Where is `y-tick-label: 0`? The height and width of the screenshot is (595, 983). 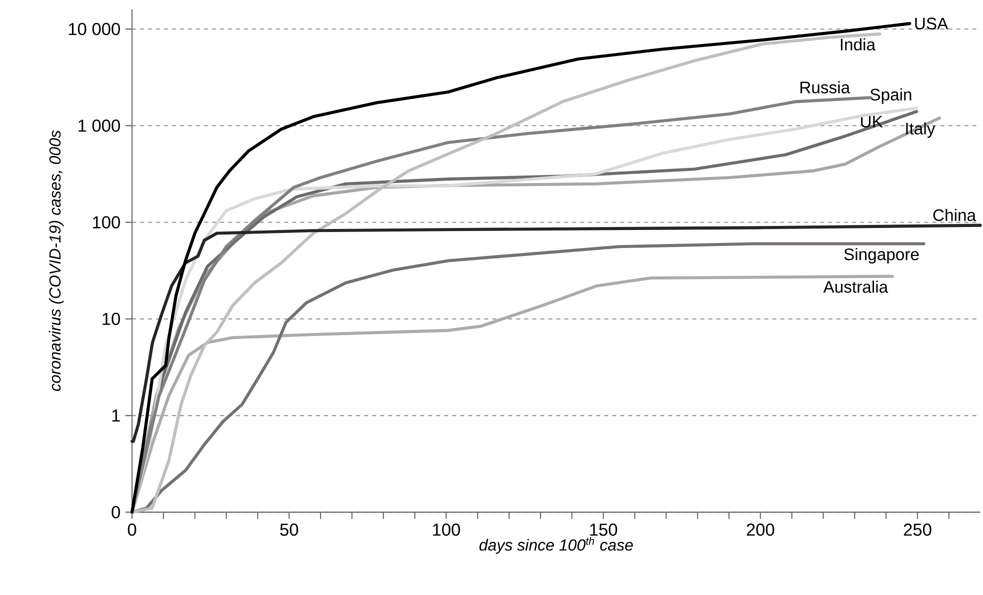 y-tick-label: 0 is located at coordinates (116, 512).